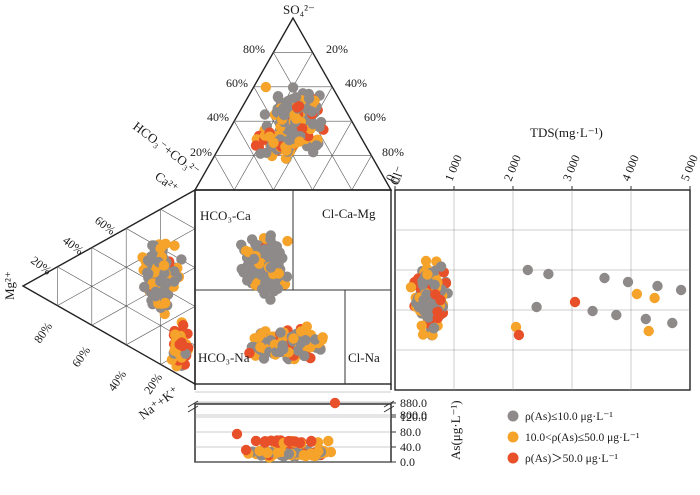 The width and height of the screenshot is (700, 495). What do you see at coordinates (413, 403) in the screenshot?
I see `as-tick-label: 880.0` at bounding box center [413, 403].